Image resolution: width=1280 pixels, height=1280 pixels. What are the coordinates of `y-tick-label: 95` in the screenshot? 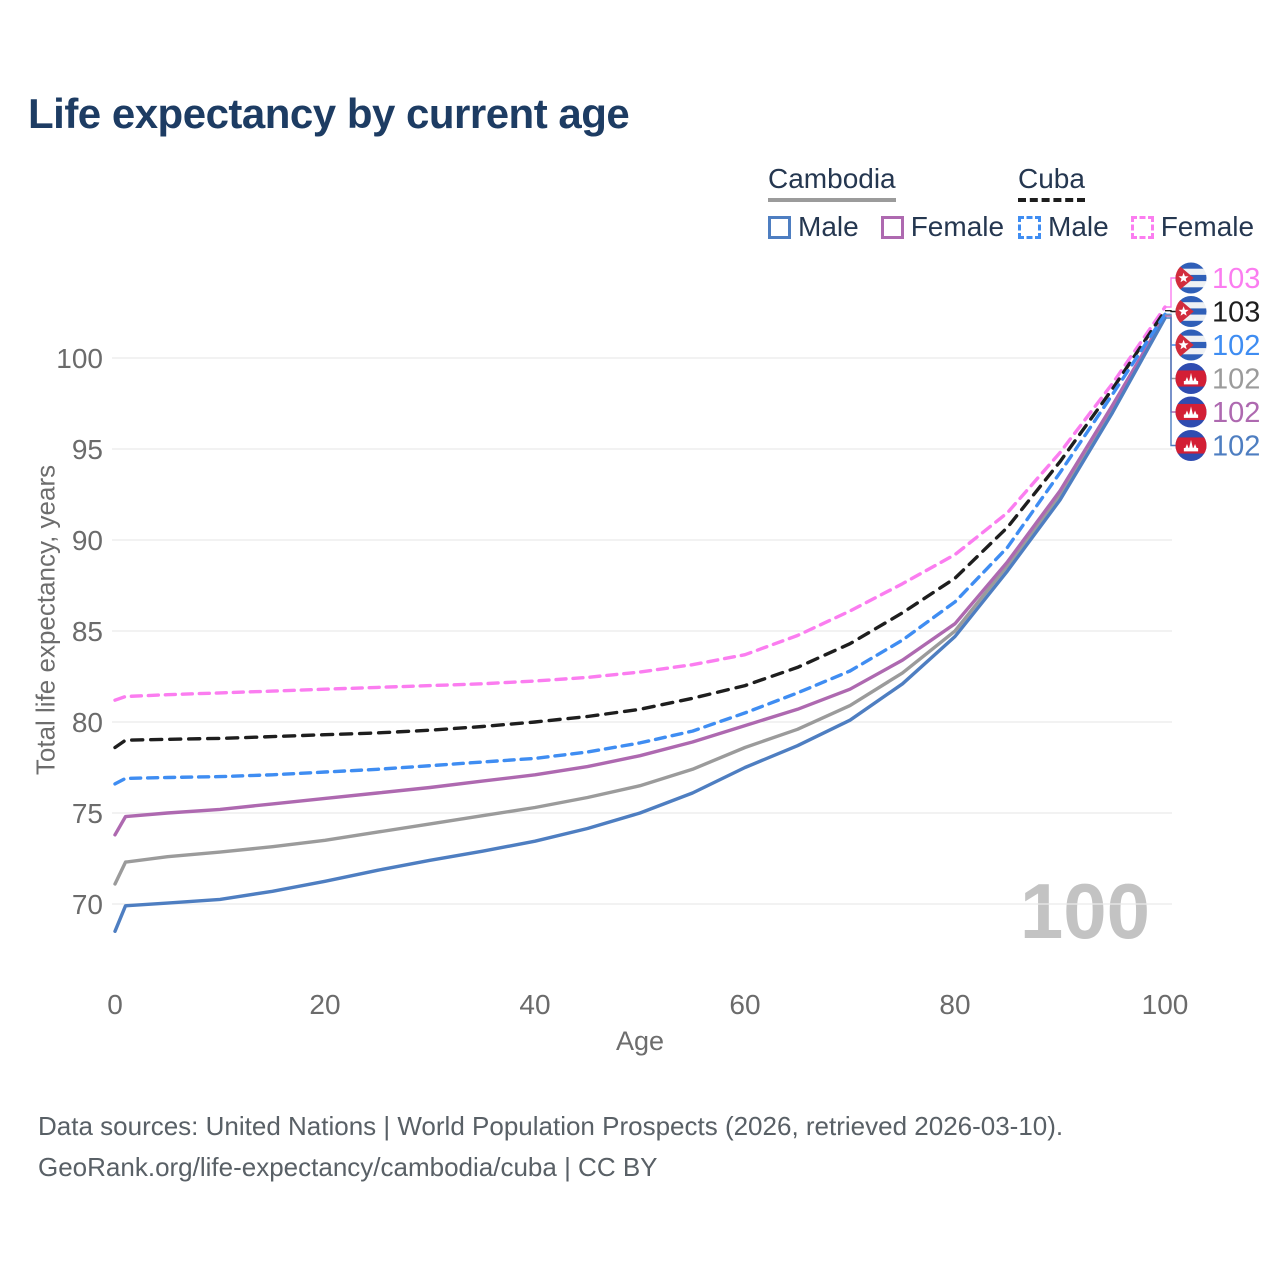 It's located at (87, 449).